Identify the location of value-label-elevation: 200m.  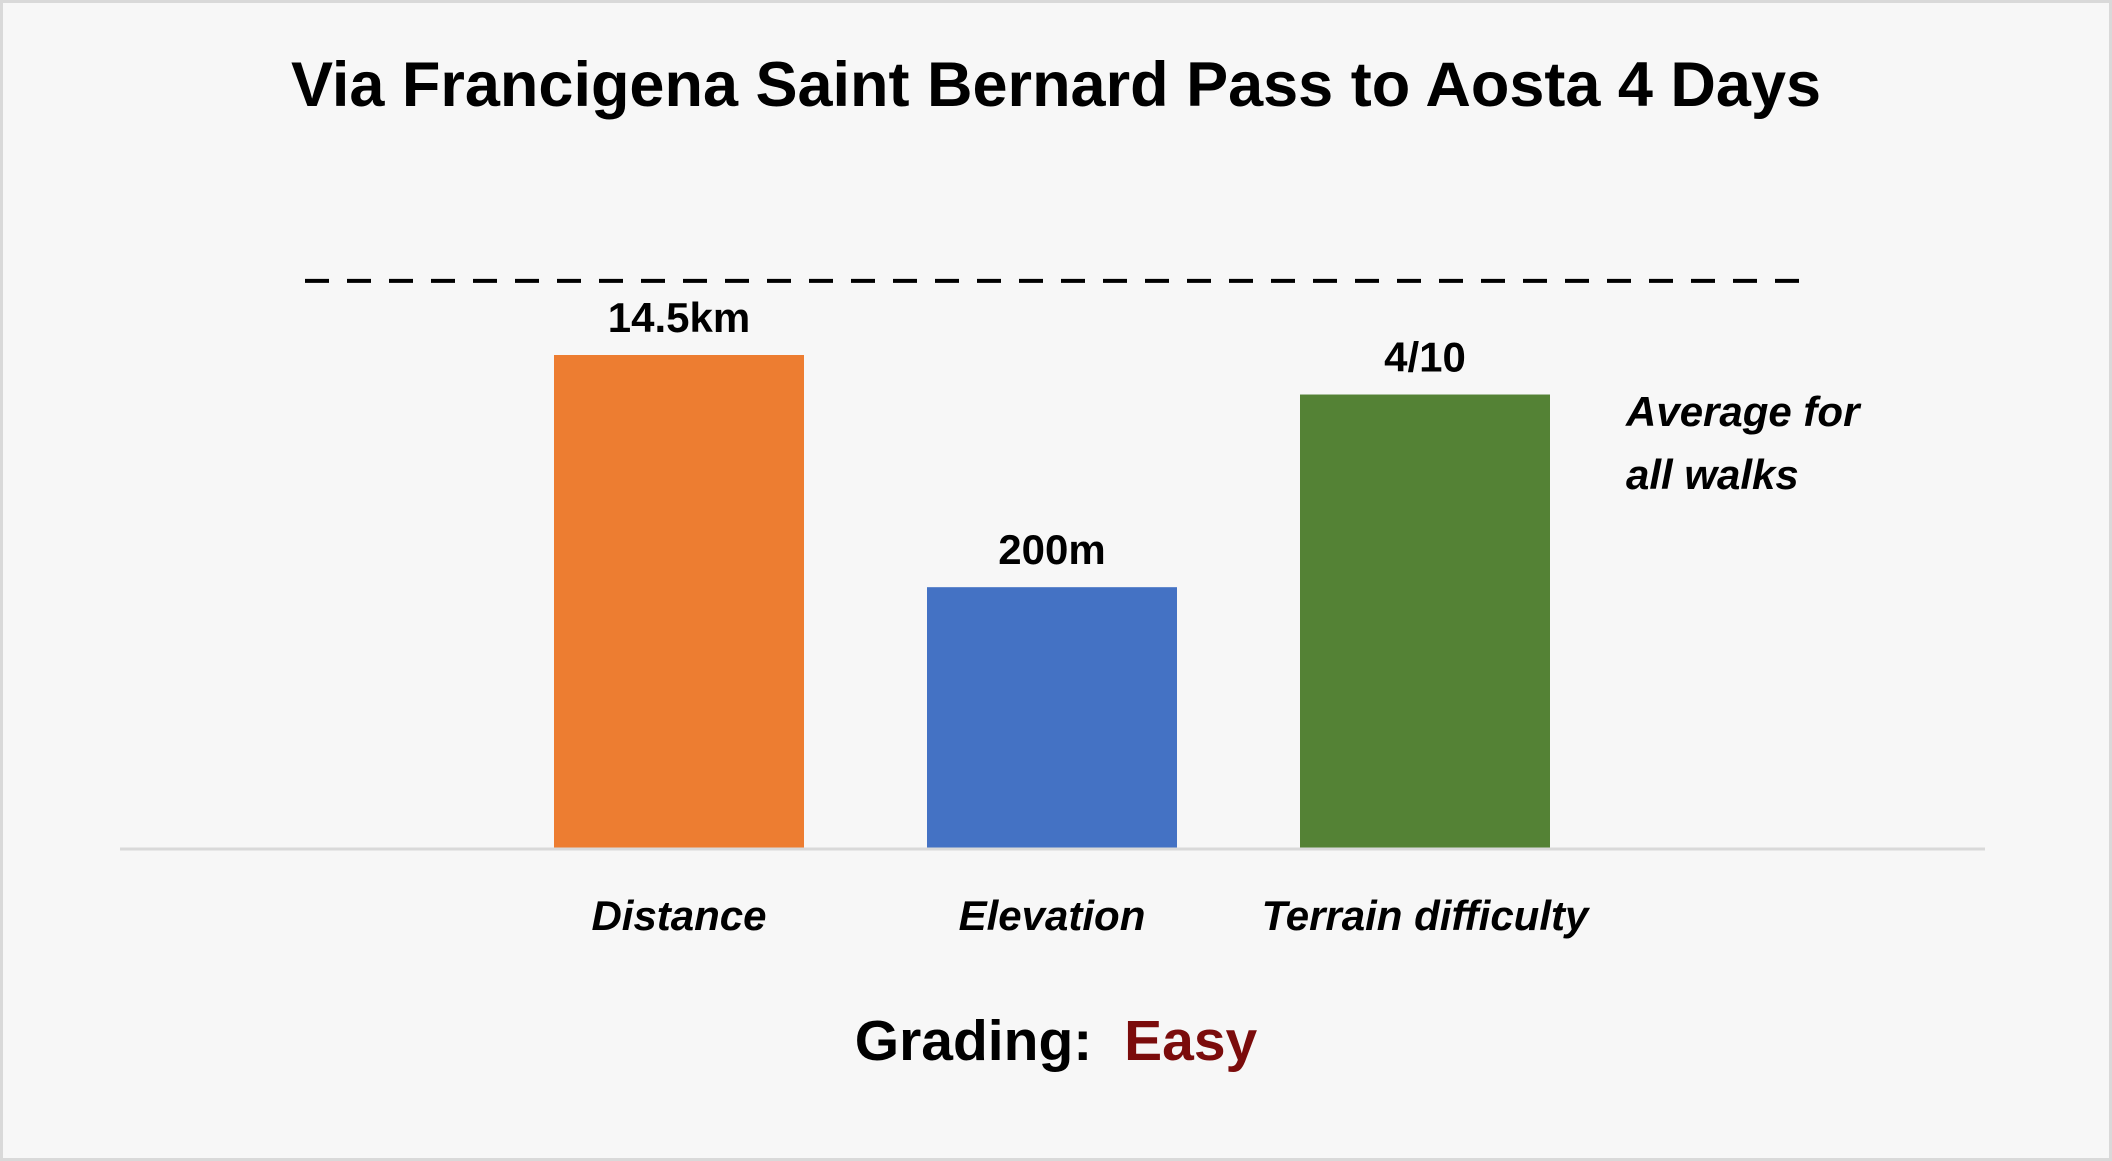
(1051, 549).